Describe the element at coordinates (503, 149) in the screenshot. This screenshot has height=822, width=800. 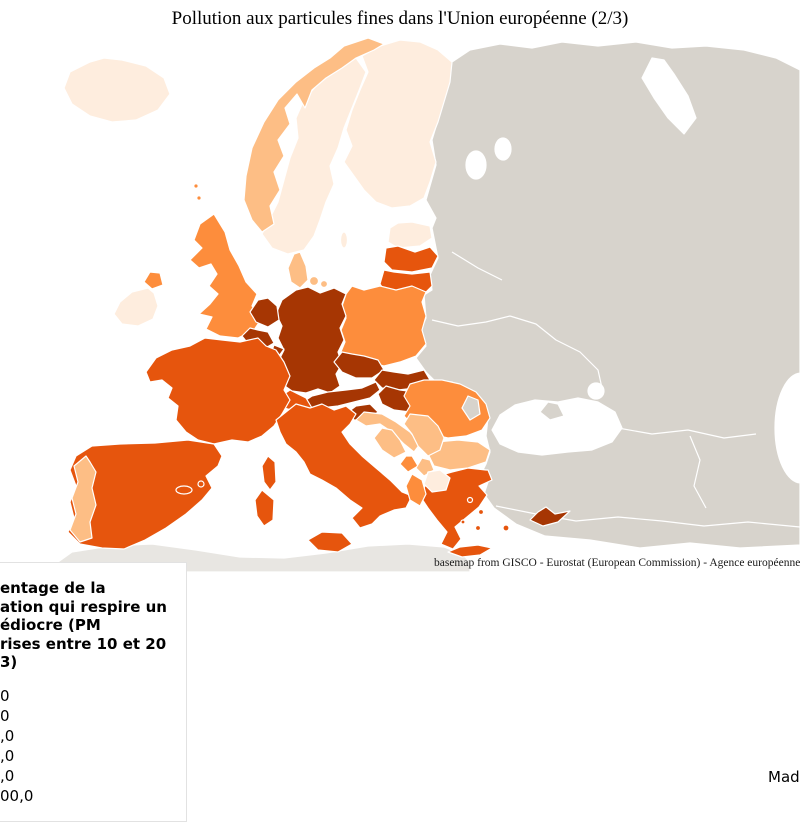
I see `lake-onega` at that location.